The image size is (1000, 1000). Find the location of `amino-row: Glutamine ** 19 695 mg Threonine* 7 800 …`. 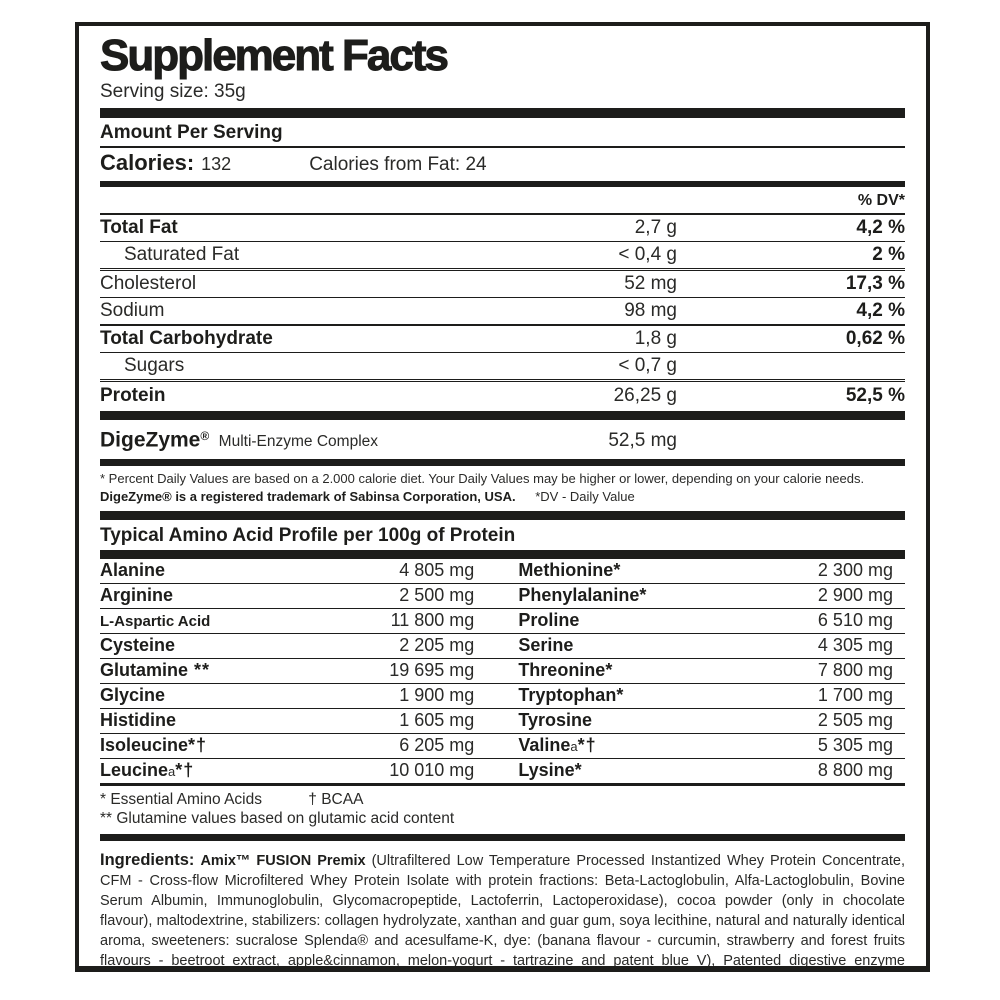

amino-row: Glutamine ** 19 695 mg Threonine* 7 800 … is located at coordinates (502, 672).